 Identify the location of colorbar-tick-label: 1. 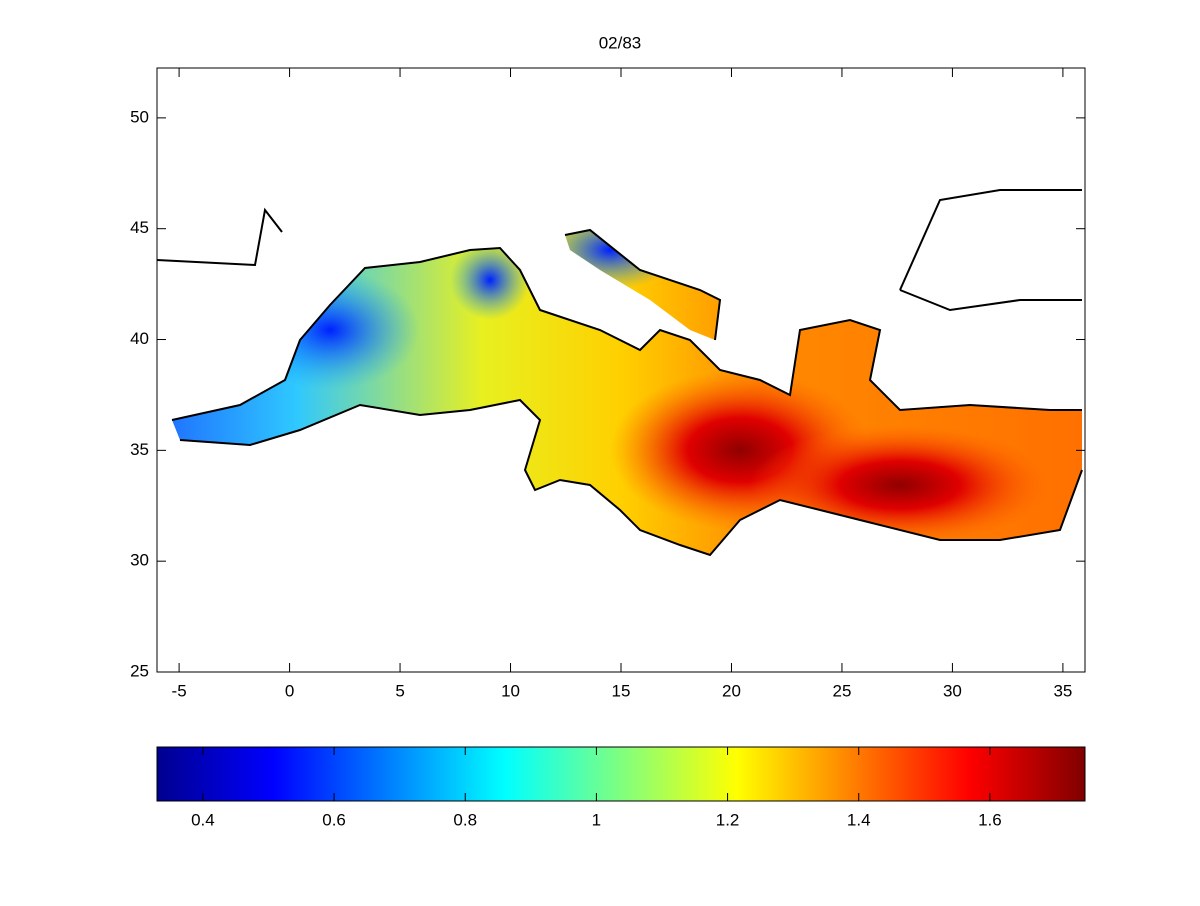
(596, 819).